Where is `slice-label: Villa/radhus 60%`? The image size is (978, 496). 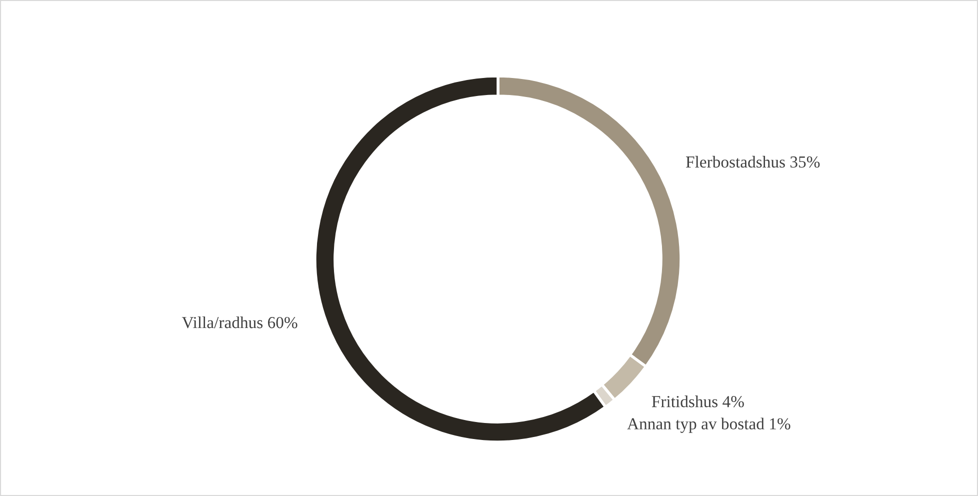
slice-label: Villa/radhus 60% is located at coordinates (240, 322).